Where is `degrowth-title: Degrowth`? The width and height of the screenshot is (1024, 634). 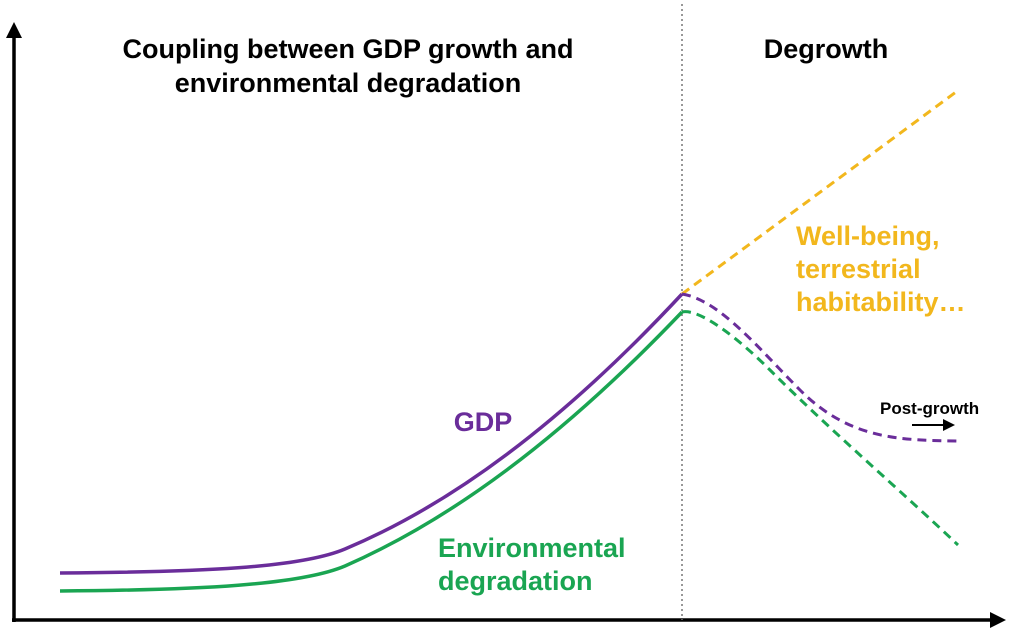 degrowth-title: Degrowth is located at coordinates (826, 49).